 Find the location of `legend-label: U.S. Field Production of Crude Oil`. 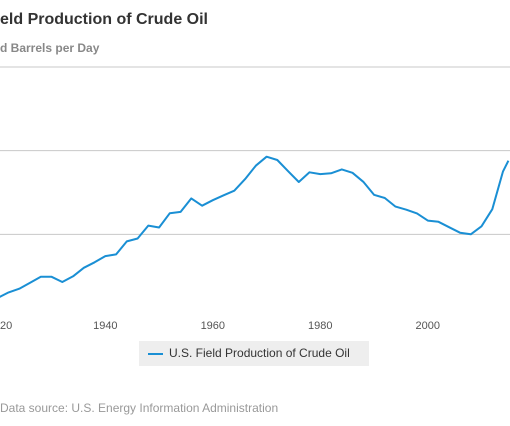

legend-label: U.S. Field Production of Crude Oil is located at coordinates (259, 353).